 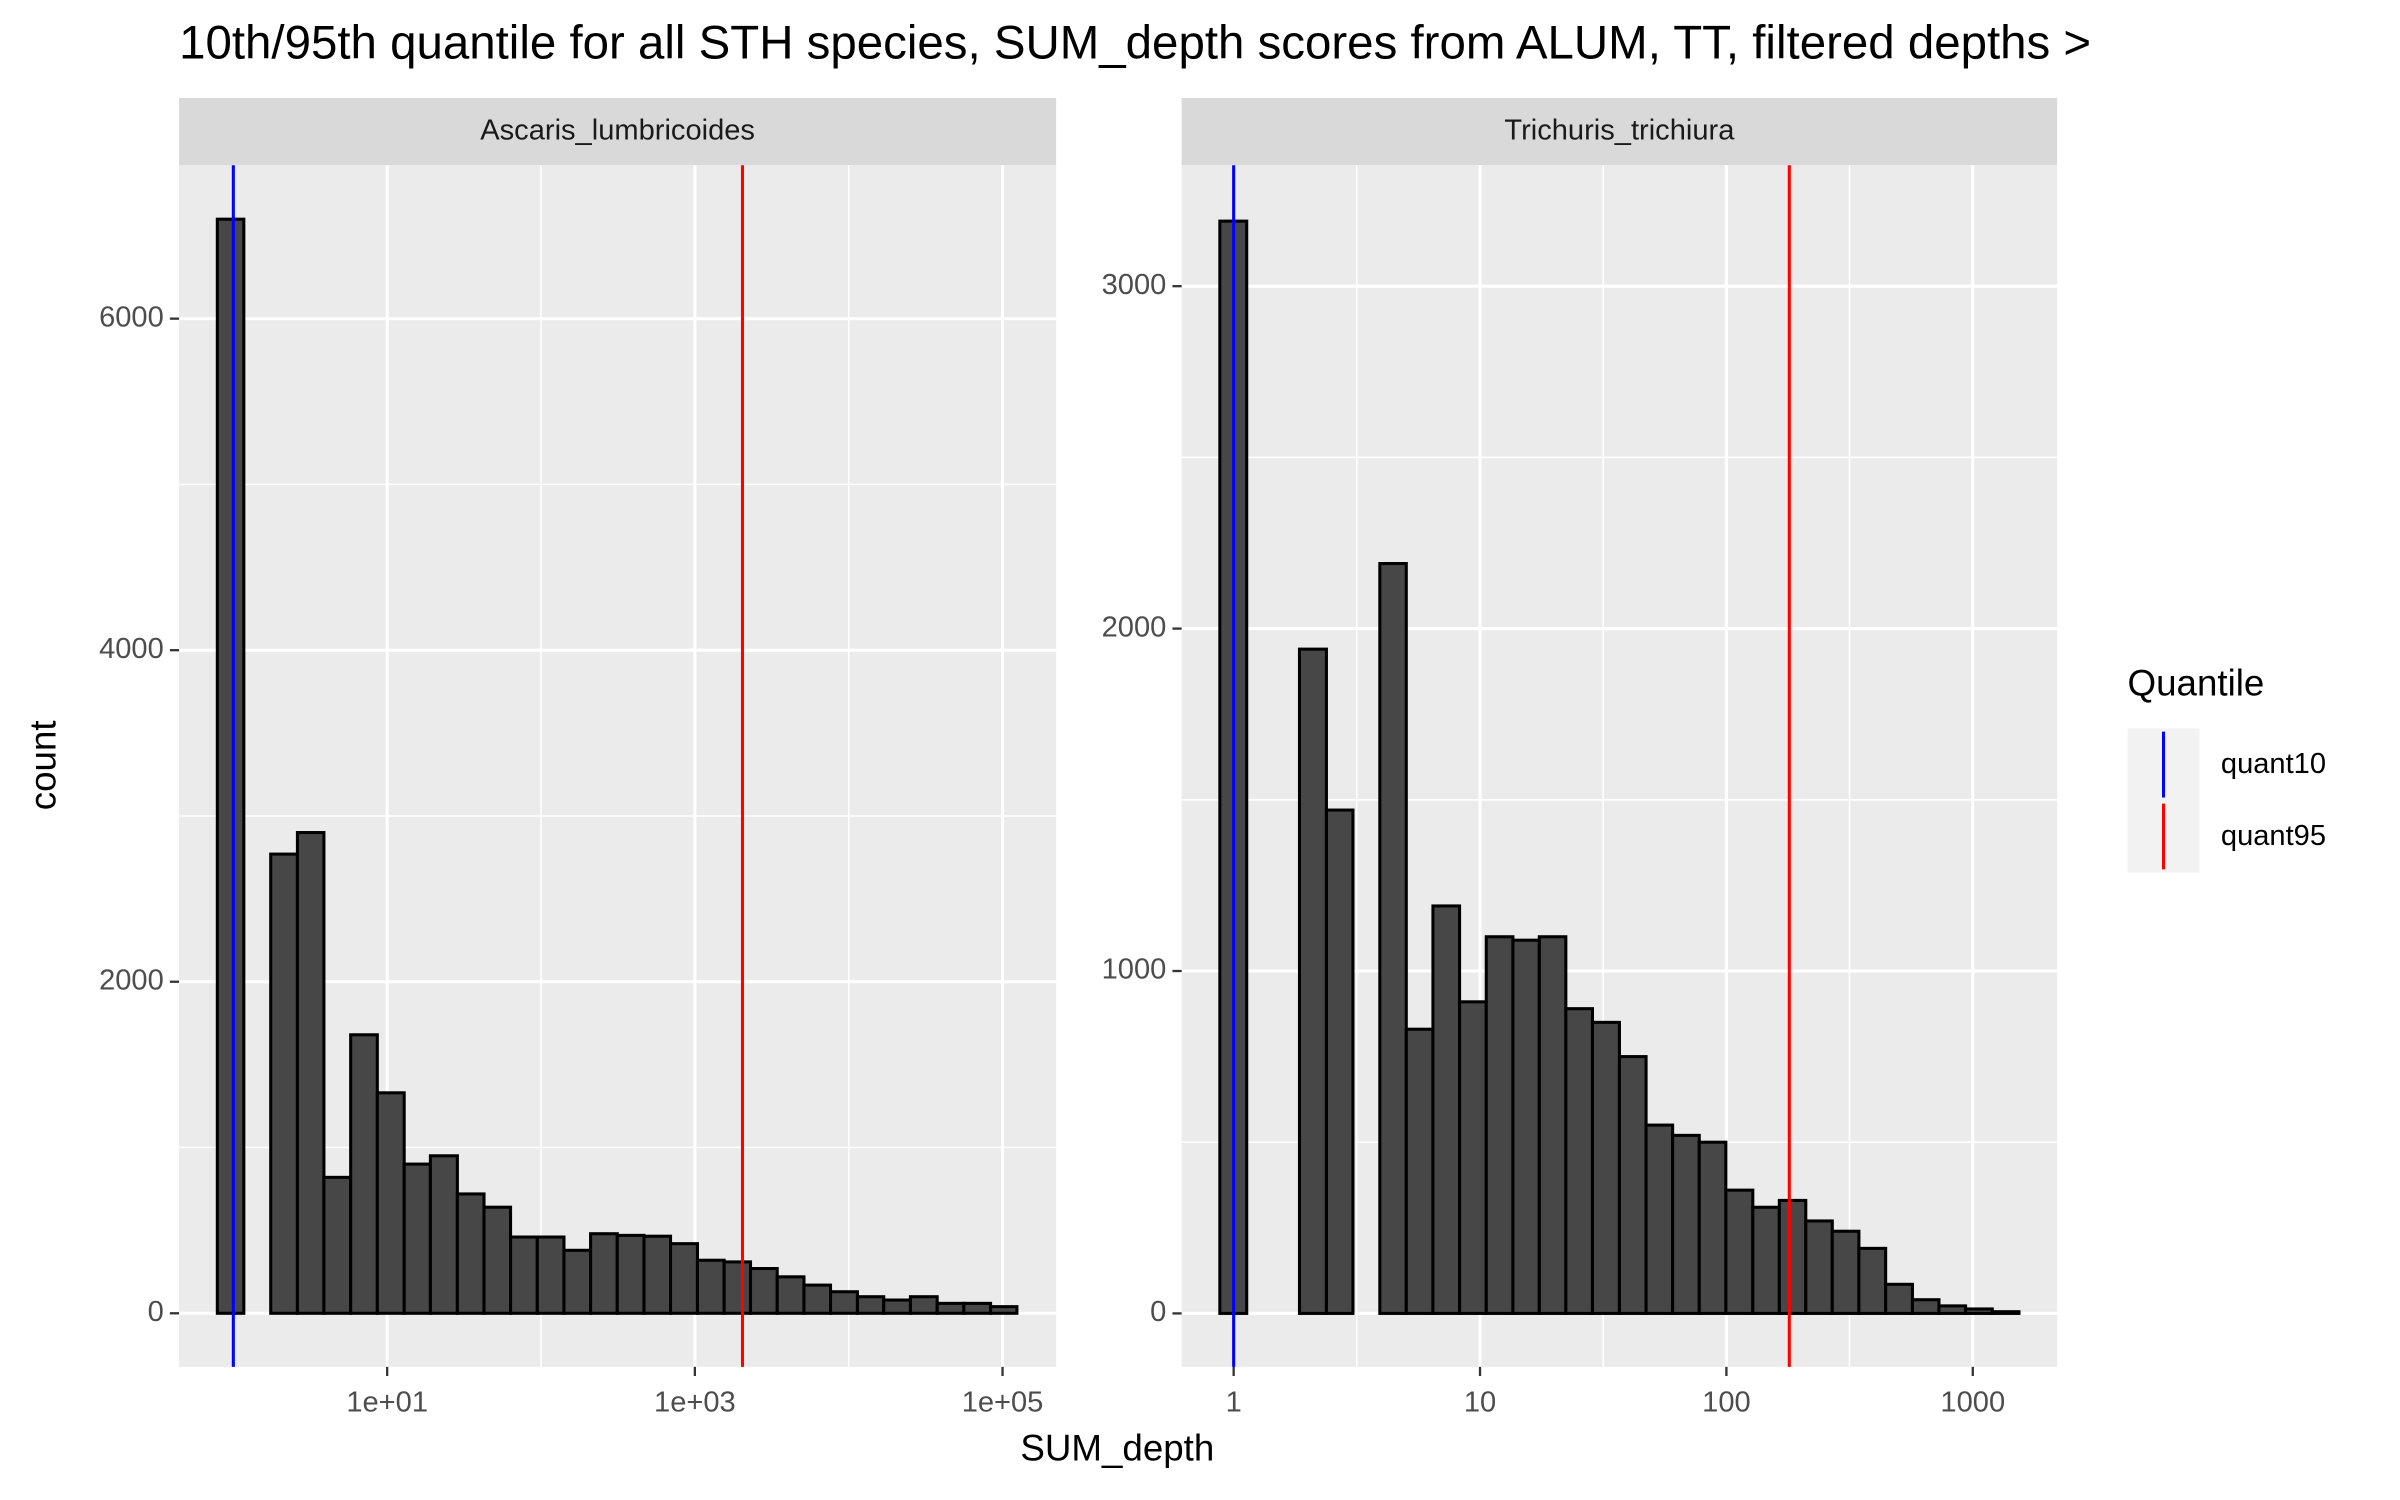 I want to click on x-tick-label: 1e+01, so click(x=387, y=1402).